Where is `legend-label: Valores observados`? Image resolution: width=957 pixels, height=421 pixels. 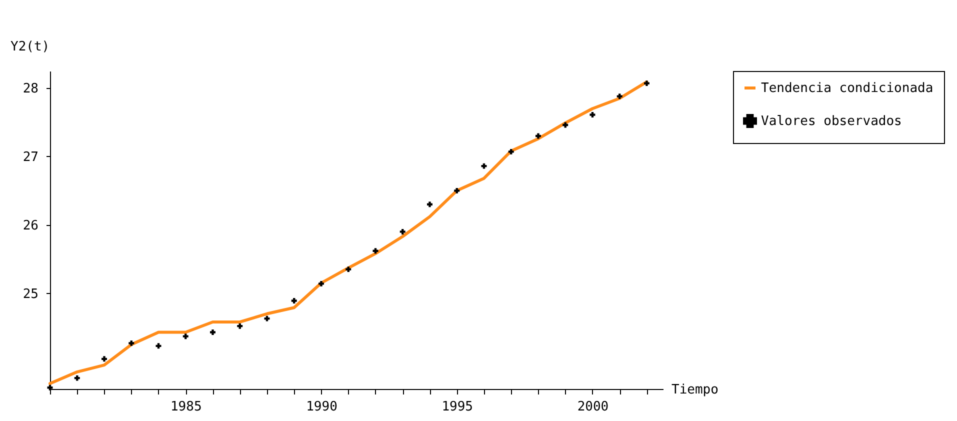
legend-label: Valores observados is located at coordinates (831, 121).